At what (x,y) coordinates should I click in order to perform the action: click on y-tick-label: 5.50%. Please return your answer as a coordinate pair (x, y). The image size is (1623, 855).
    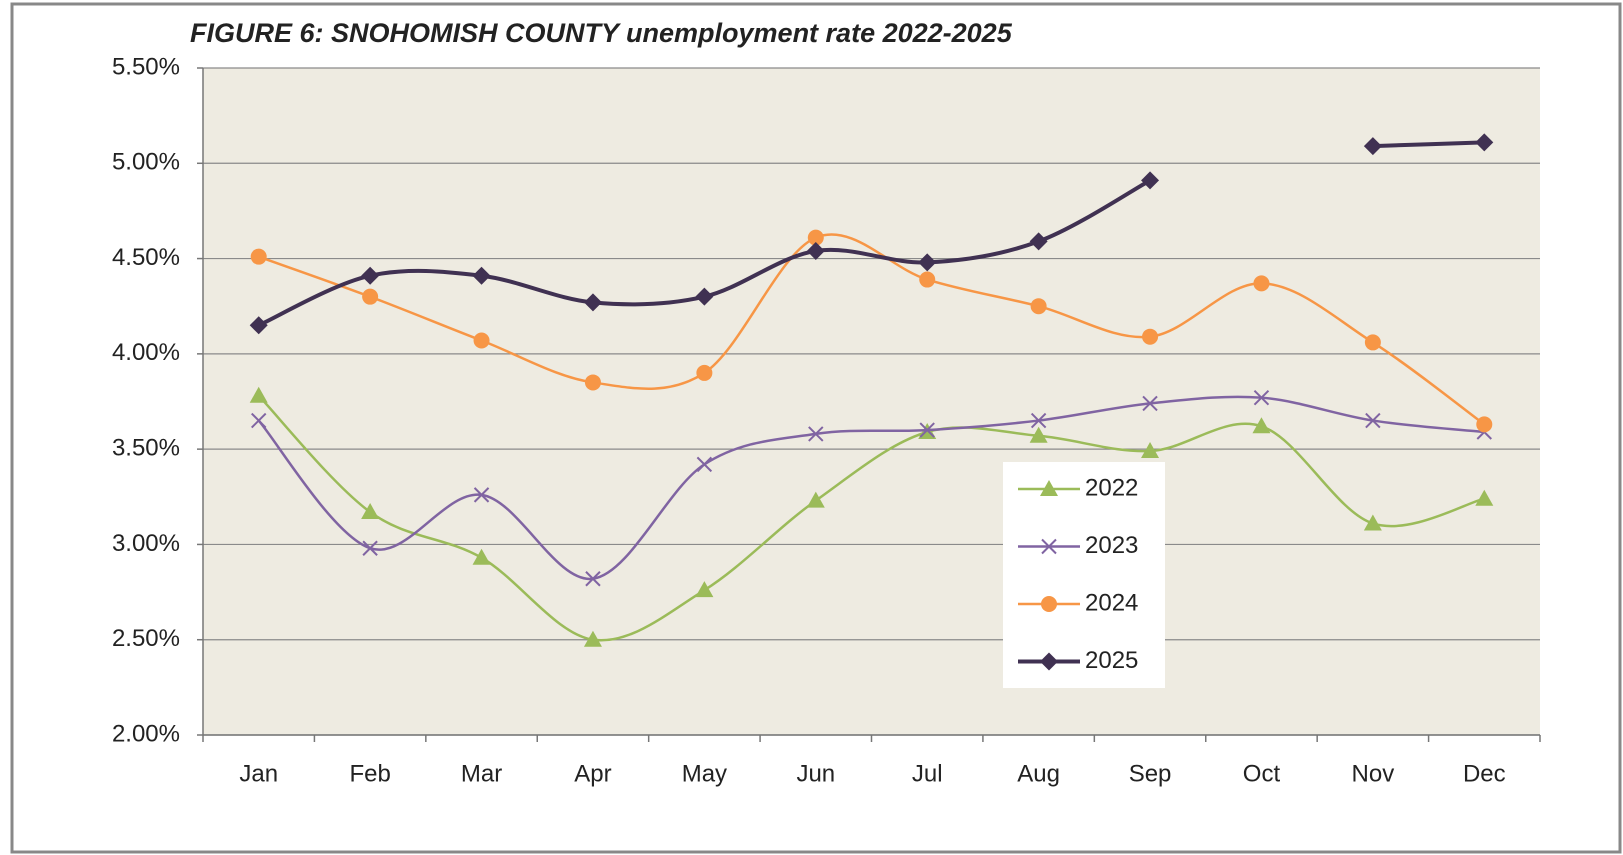
    Looking at the image, I should click on (146, 66).